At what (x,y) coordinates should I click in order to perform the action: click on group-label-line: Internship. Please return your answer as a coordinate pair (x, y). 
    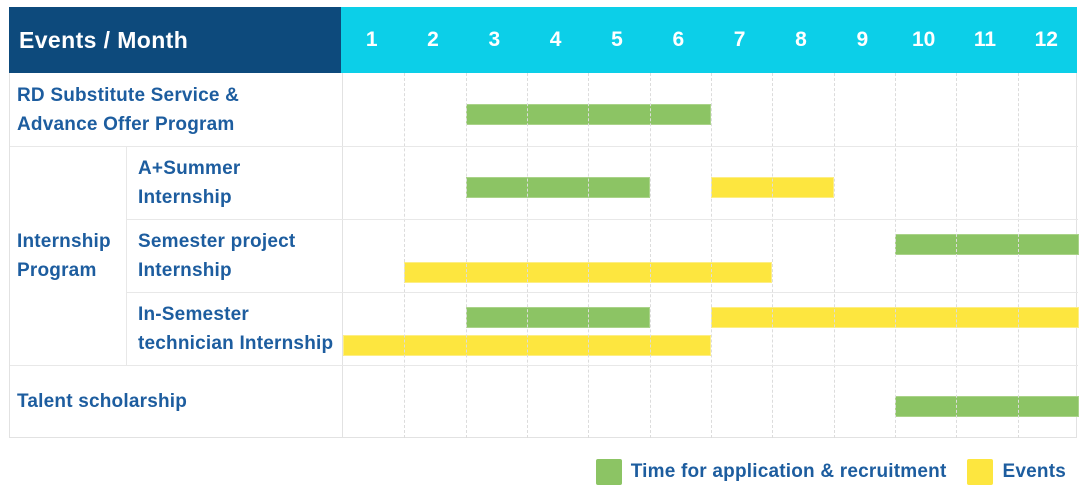
    Looking at the image, I should click on (64, 241).